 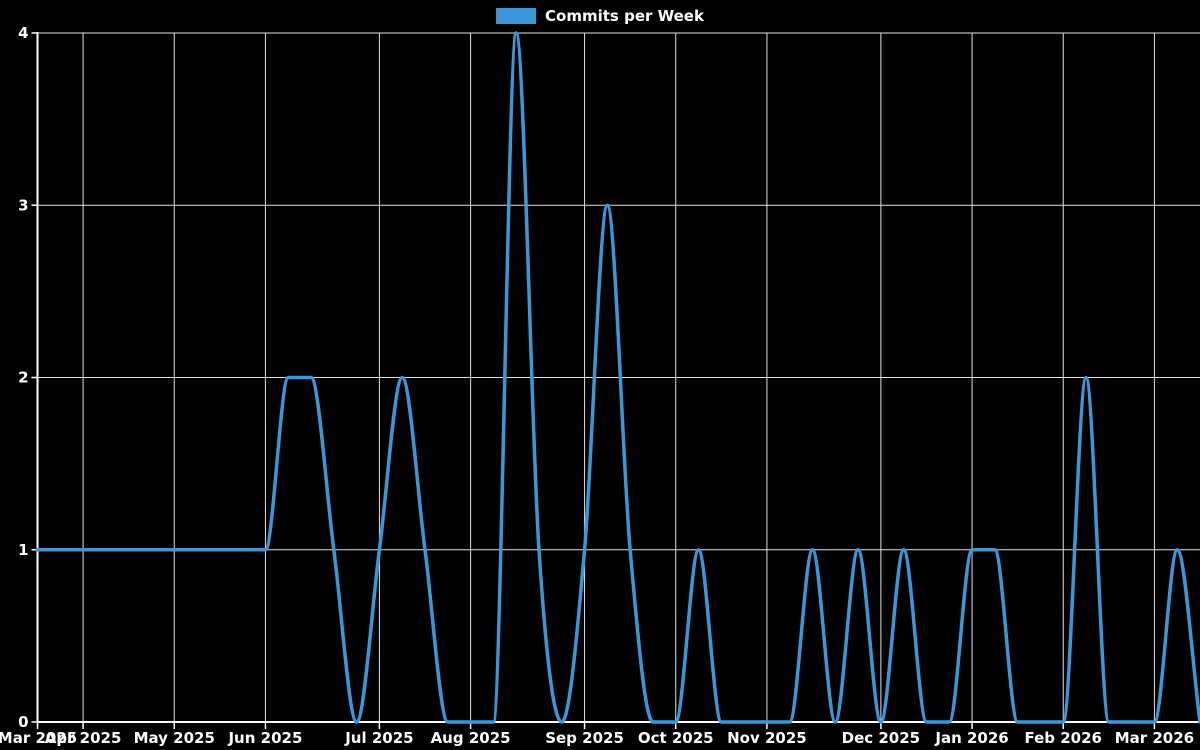 I want to click on y-tick-label: 0, so click(x=23, y=722).